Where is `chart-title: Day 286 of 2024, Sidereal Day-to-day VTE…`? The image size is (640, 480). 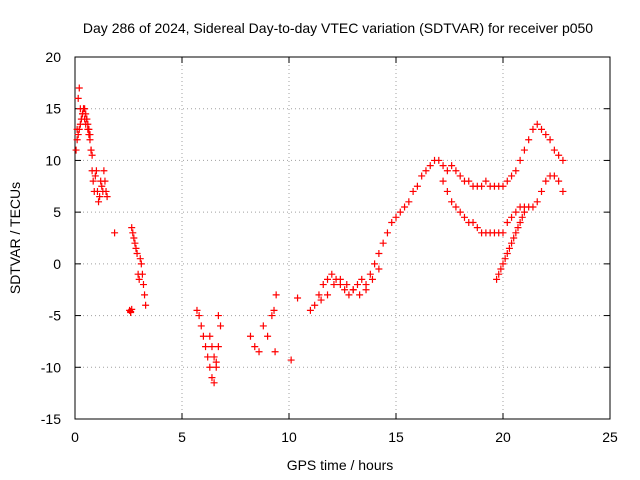
chart-title: Day 286 of 2024, Sidereal Day-to-day VTE… is located at coordinates (338, 28).